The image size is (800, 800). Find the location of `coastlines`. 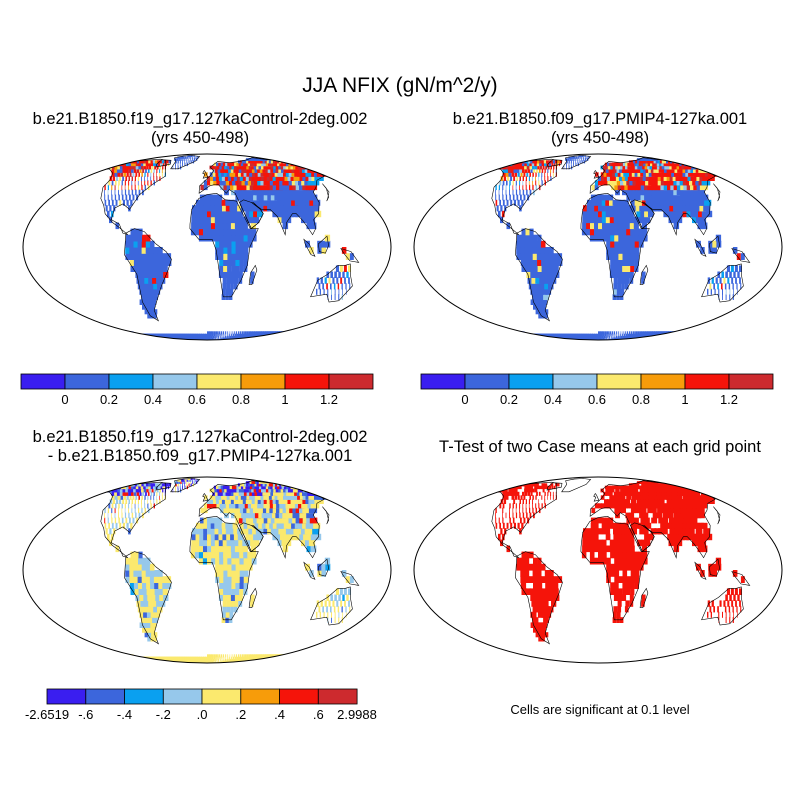

coastlines is located at coordinates (619, 561).